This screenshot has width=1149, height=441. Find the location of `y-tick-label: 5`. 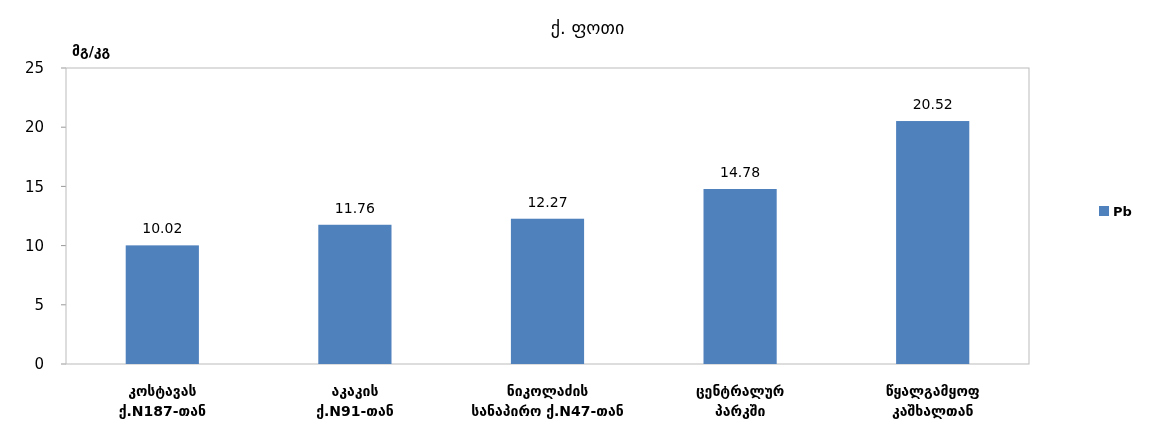

y-tick-label: 5 is located at coordinates (39, 305).